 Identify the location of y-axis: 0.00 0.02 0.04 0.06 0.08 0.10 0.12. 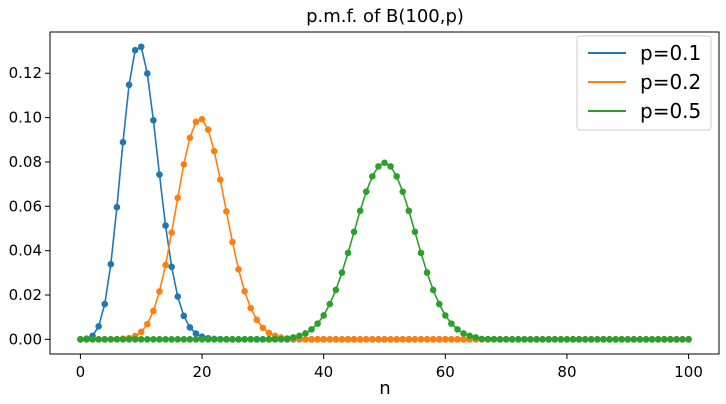
(29, 206).